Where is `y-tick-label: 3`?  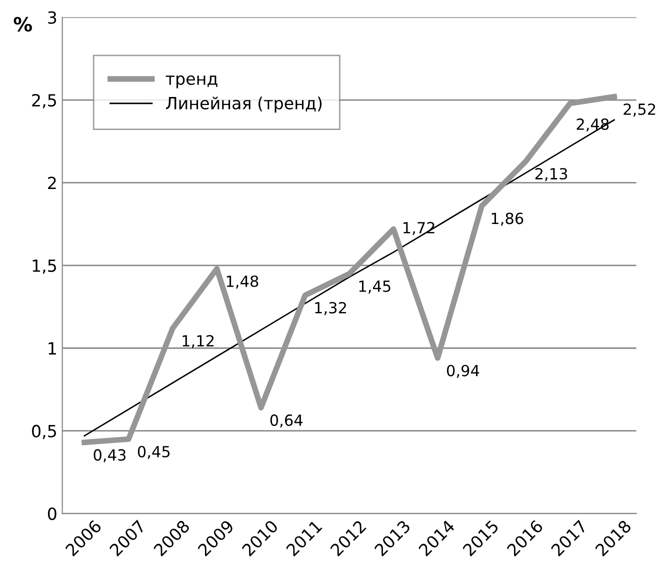 y-tick-label: 3 is located at coordinates (52, 17).